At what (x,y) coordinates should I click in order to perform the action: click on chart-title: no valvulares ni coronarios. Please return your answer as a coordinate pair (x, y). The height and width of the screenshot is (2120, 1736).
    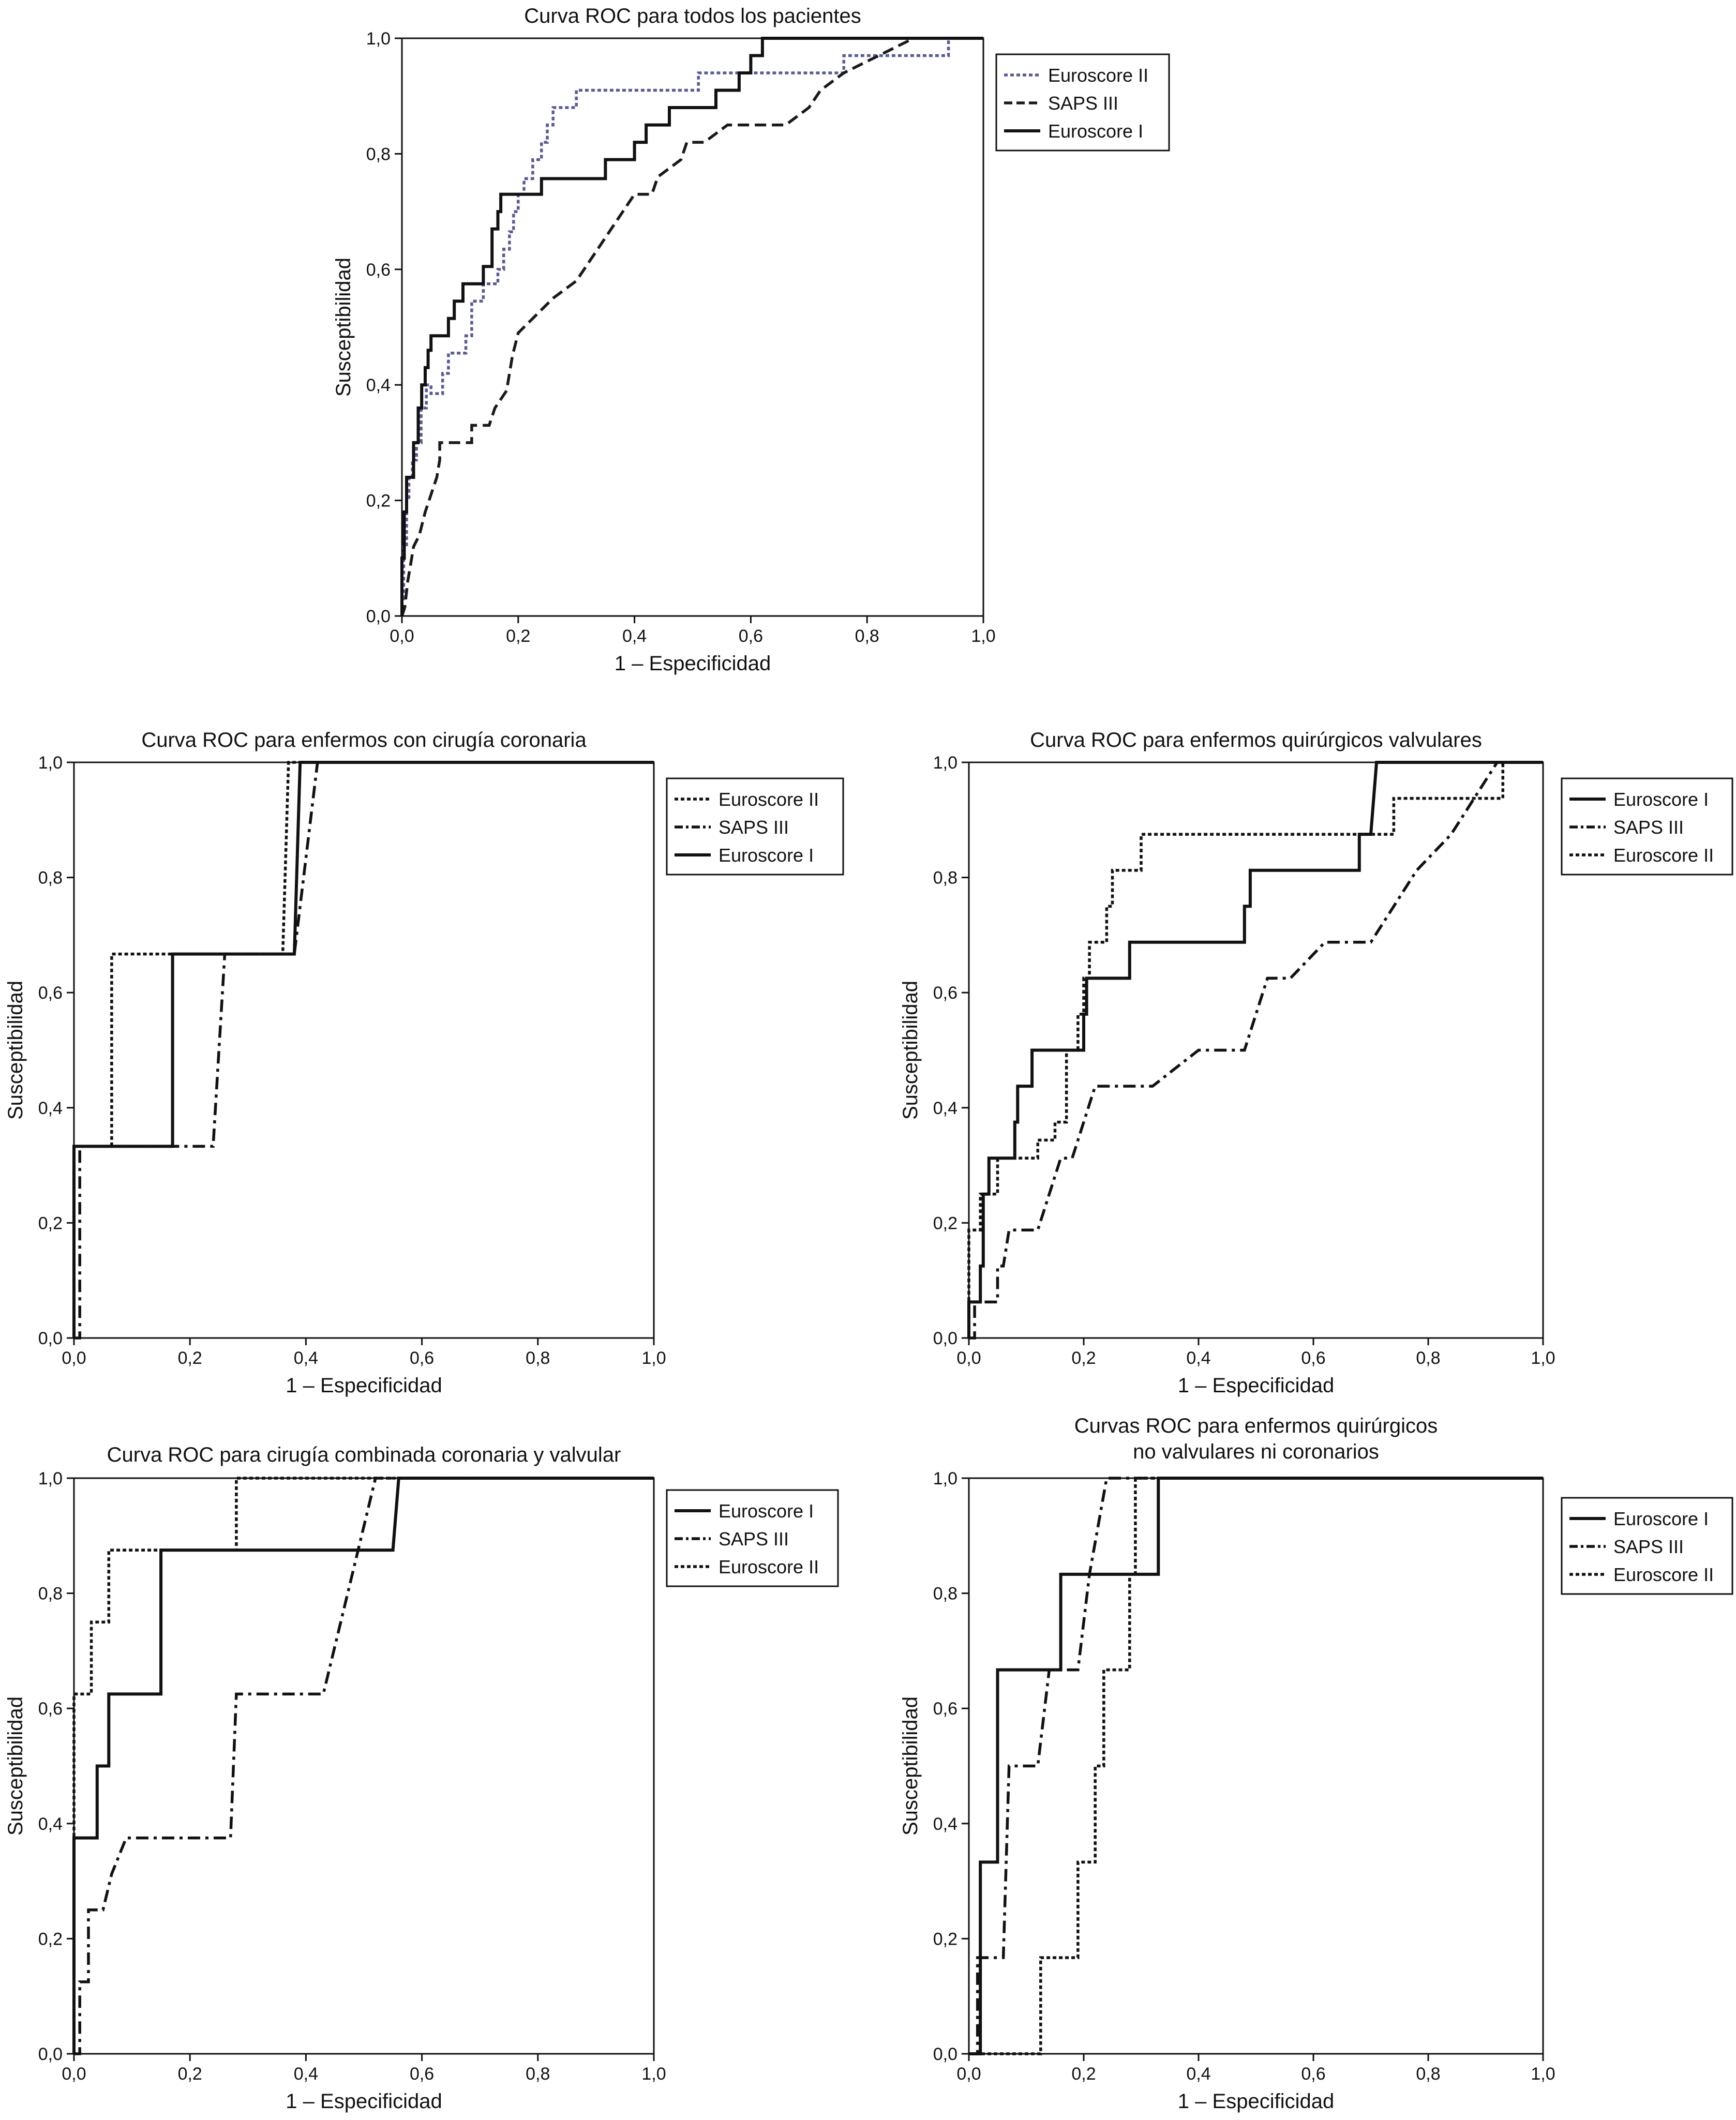
    Looking at the image, I should click on (1256, 1452).